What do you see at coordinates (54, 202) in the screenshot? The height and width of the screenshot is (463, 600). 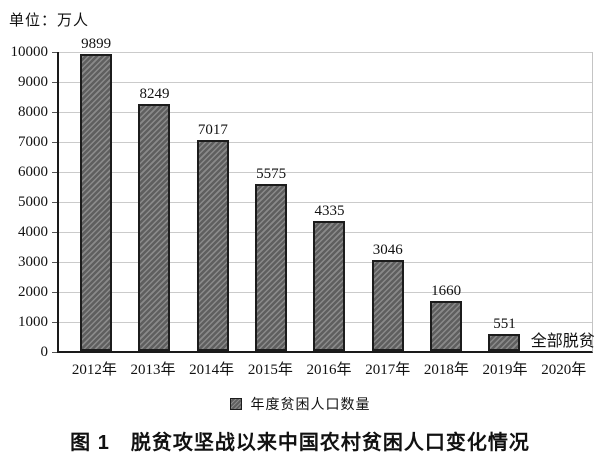 I see `y-axis-tick-marks` at bounding box center [54, 202].